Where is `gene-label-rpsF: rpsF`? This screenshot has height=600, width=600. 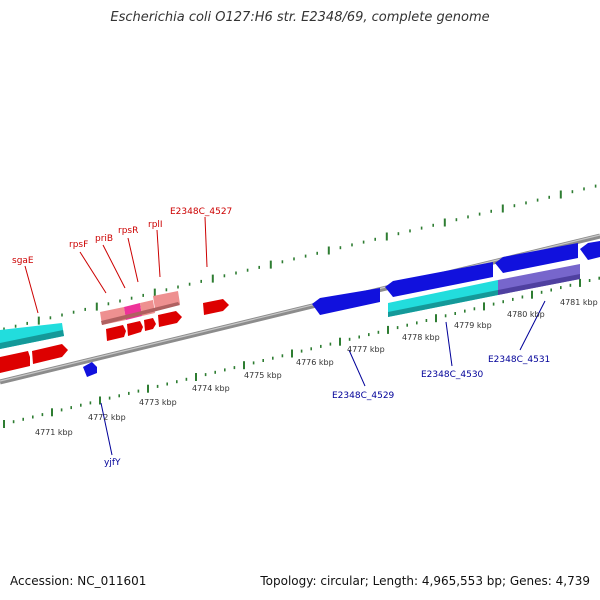
gene-label-rpsF: rpsF is located at coordinates (78, 245).